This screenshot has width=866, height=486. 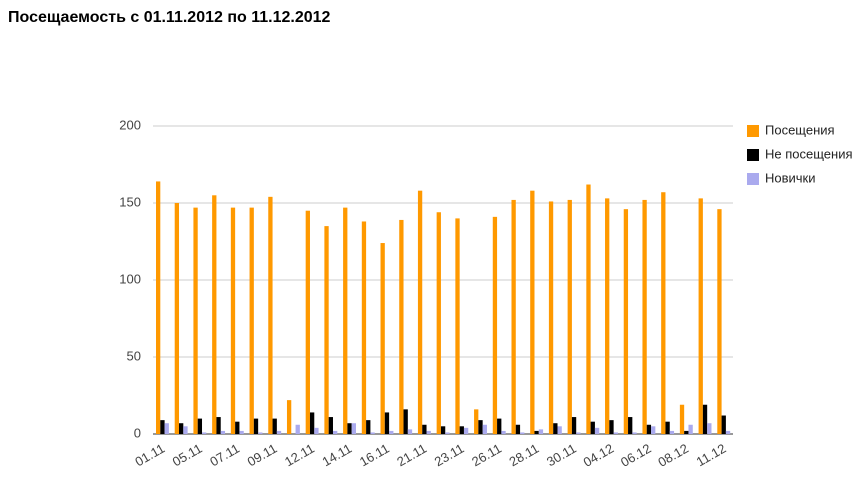 I want to click on y-tick-label: 0, so click(x=137, y=432).